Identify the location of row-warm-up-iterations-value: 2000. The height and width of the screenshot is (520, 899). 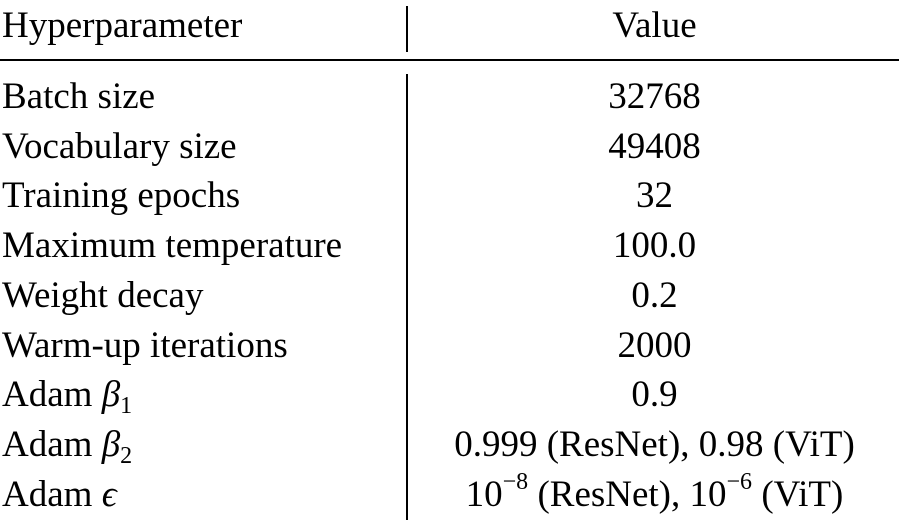
(654, 345).